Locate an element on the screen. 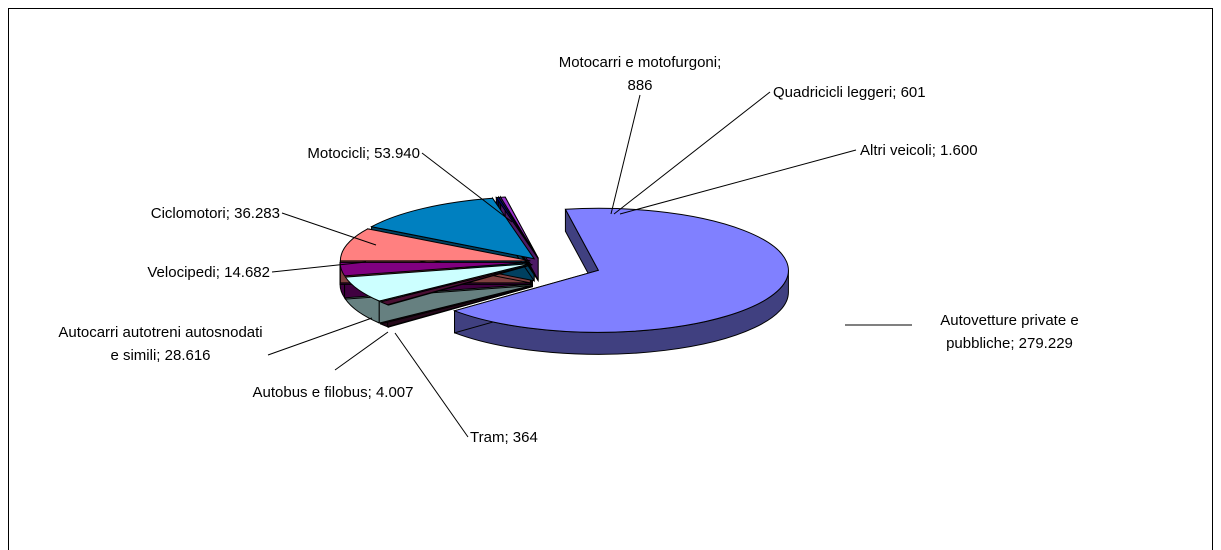 This screenshot has width=1221, height=550. category-name: Motocicli is located at coordinates (336, 153).